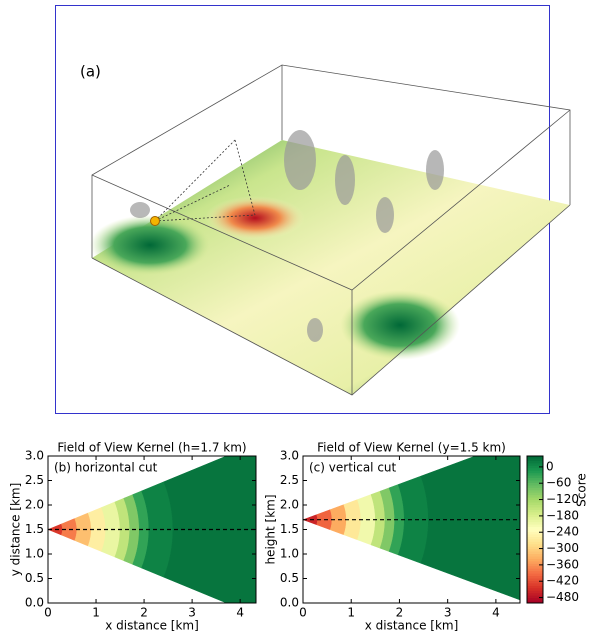 The height and width of the screenshot is (635, 589). What do you see at coordinates (562, 564) in the screenshot?
I see `colorbar-tick-label: −360` at bounding box center [562, 564].